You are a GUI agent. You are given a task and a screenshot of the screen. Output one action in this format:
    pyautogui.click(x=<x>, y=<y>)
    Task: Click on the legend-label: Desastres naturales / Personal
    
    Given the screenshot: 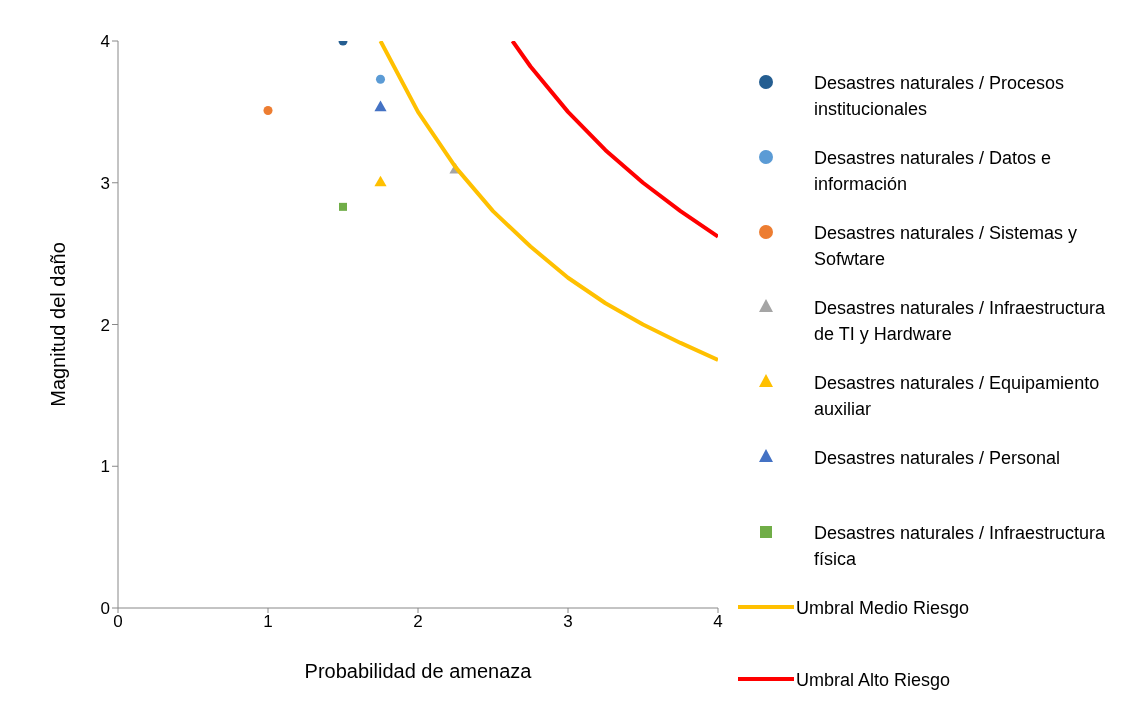 What is the action you would take?
    pyautogui.click(x=938, y=458)
    